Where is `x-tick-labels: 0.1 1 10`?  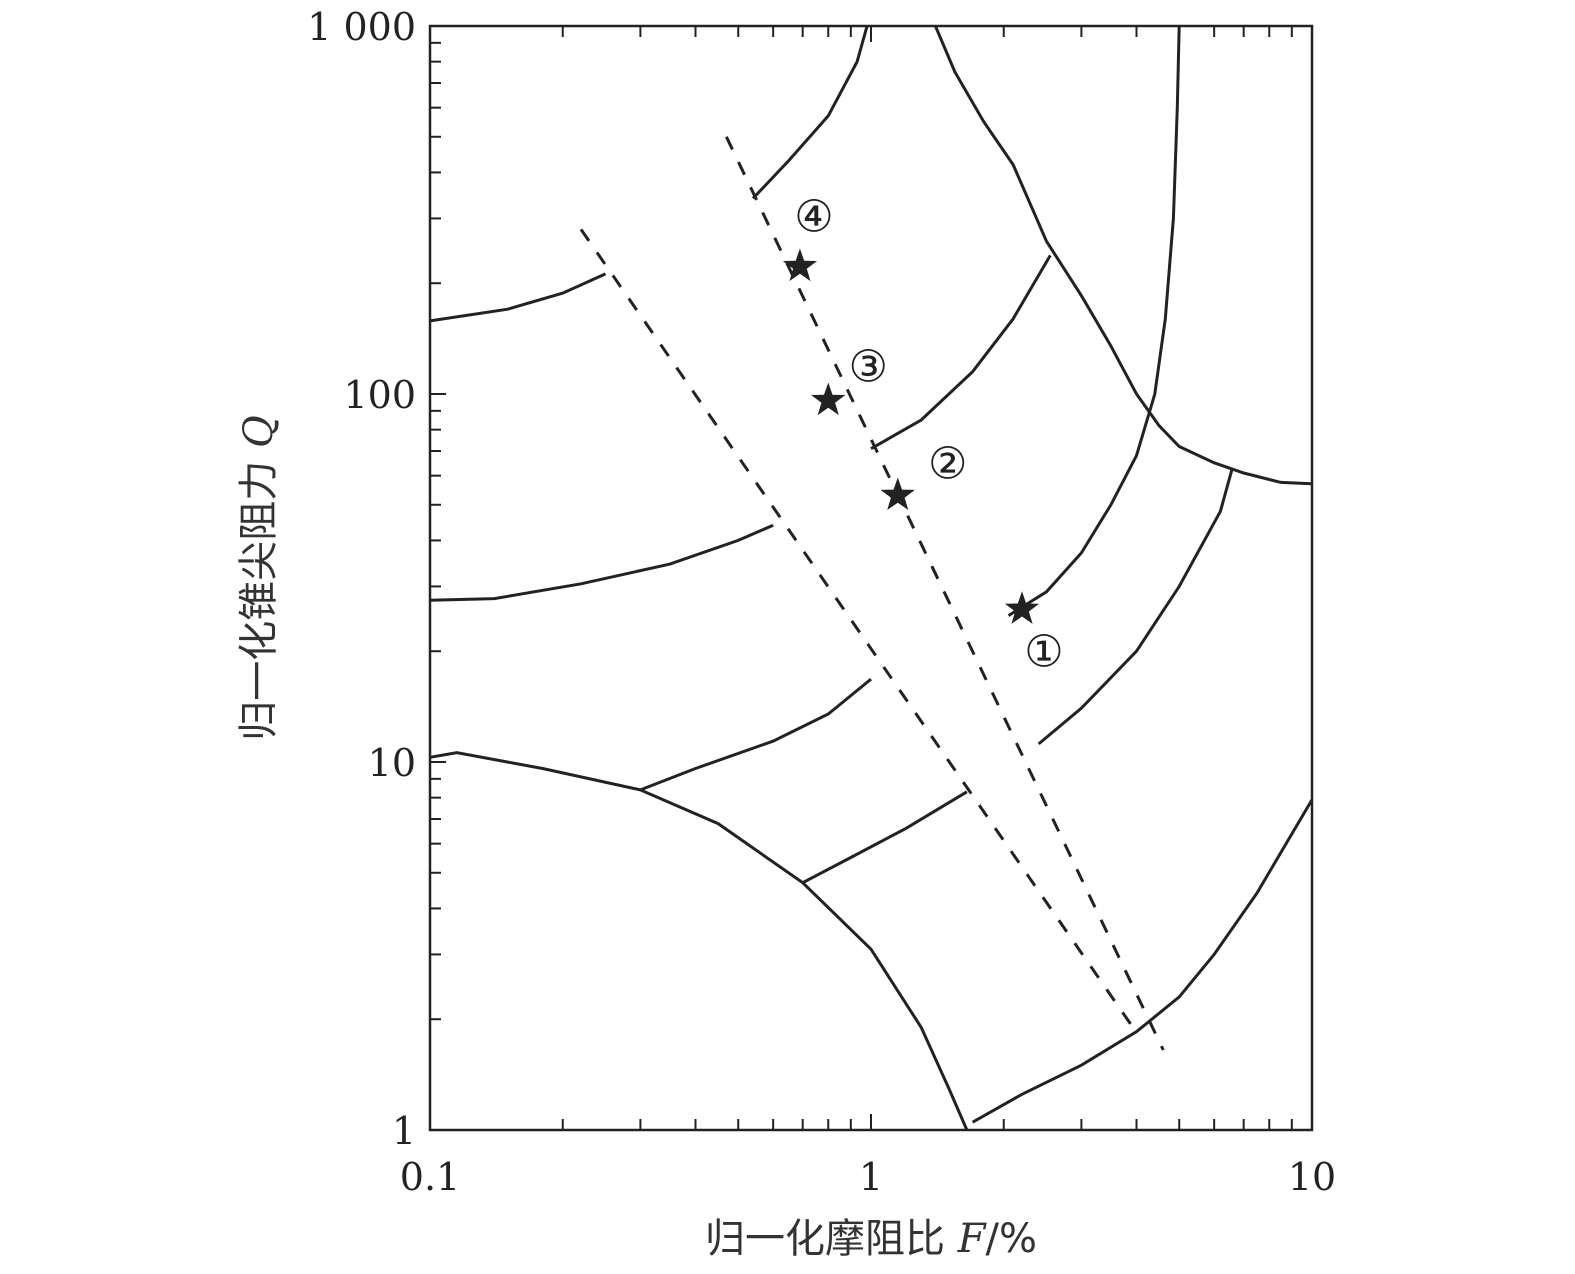
x-tick-labels: 0.1 1 10 is located at coordinates (868, 1177).